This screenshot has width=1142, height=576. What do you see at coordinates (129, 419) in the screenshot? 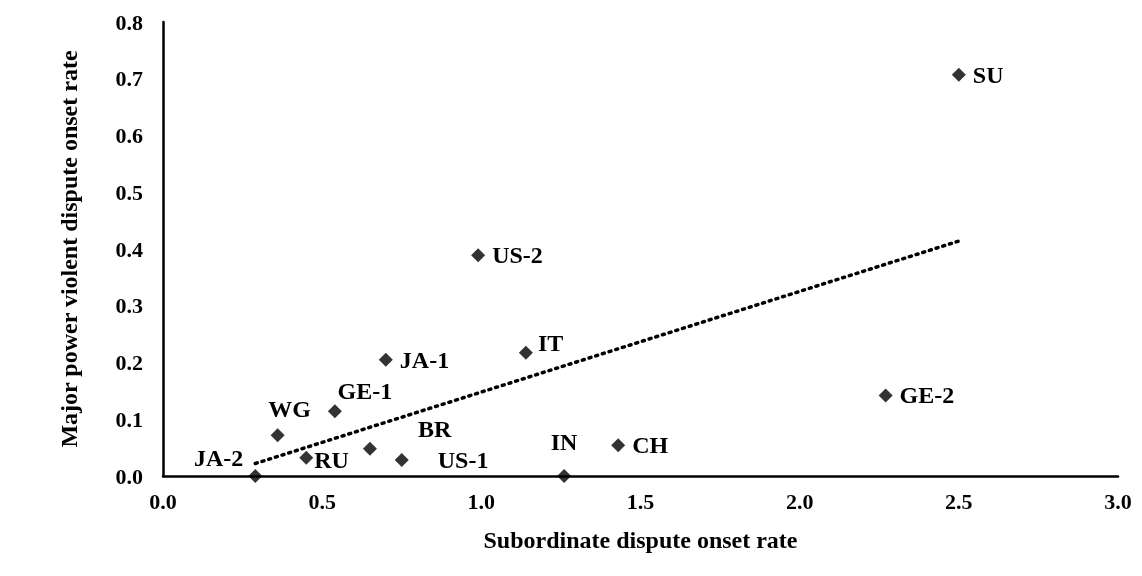
I see `y-tick-label: 0.1` at bounding box center [129, 419].